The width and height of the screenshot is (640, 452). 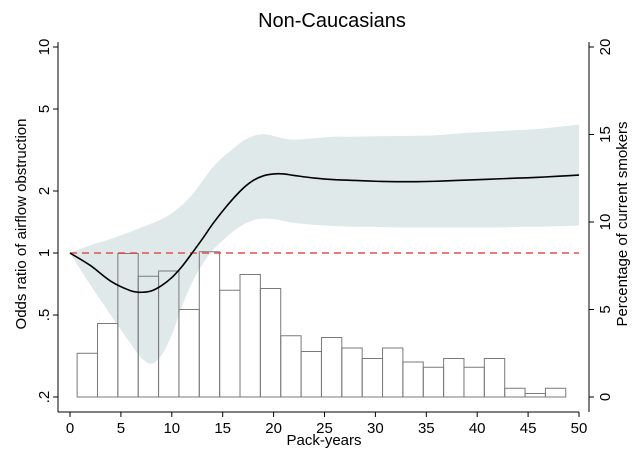 What do you see at coordinates (44, 109) in the screenshot?
I see `y-tick-label: 5` at bounding box center [44, 109].